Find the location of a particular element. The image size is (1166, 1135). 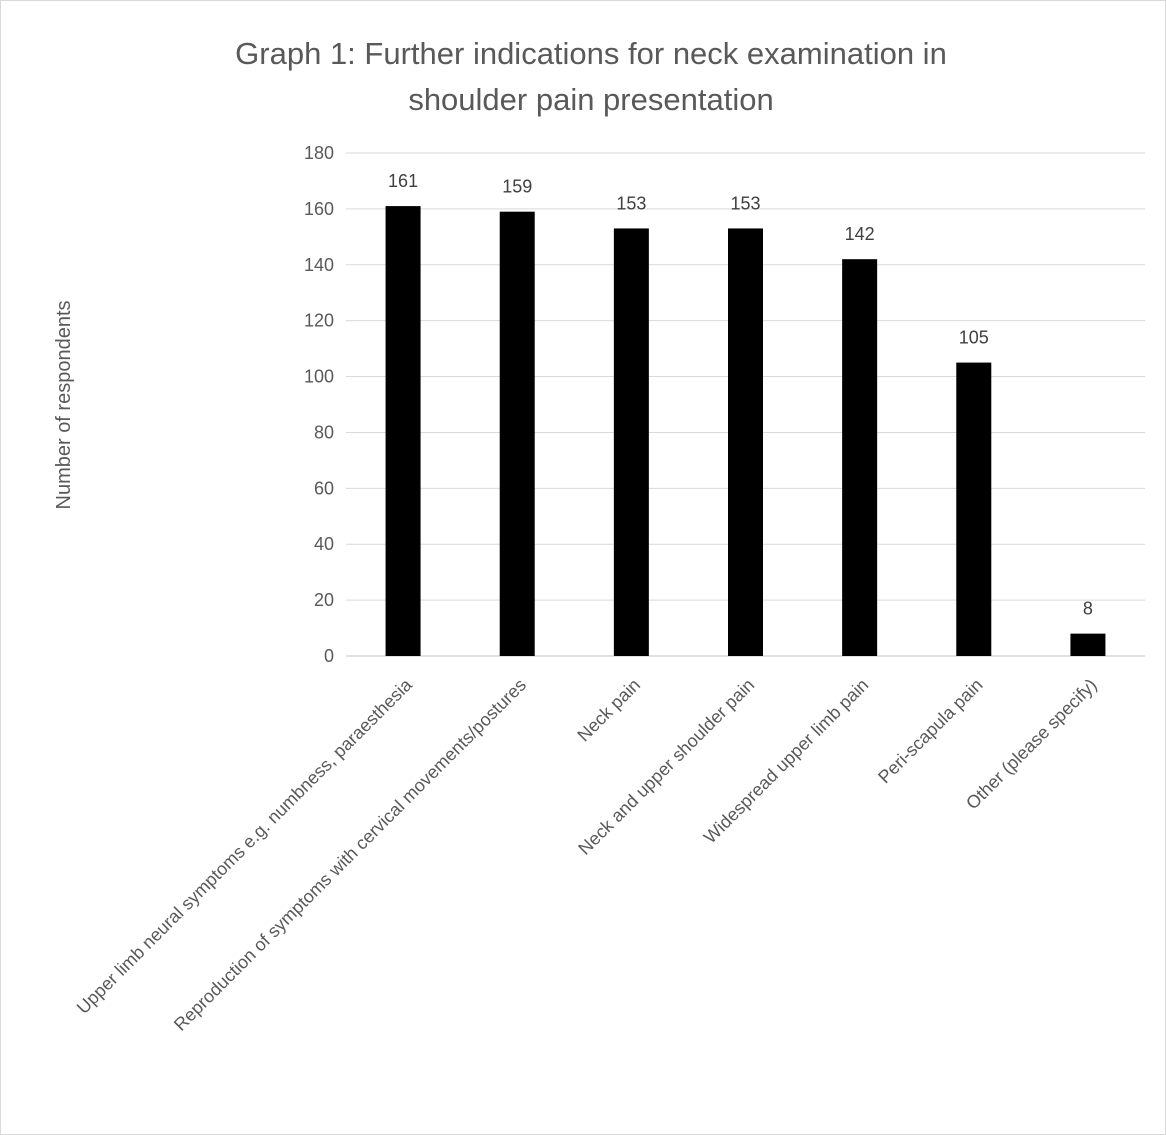

y-tick-label: 120 is located at coordinates (319, 321).